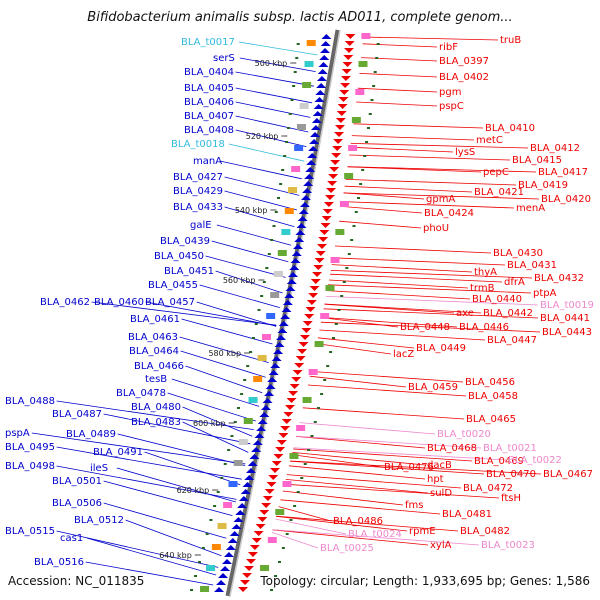 The width and height of the screenshot is (600, 600). Describe the element at coordinates (209, 72) in the screenshot. I see `gene-label-BLA_0404: BLA_0404` at that location.